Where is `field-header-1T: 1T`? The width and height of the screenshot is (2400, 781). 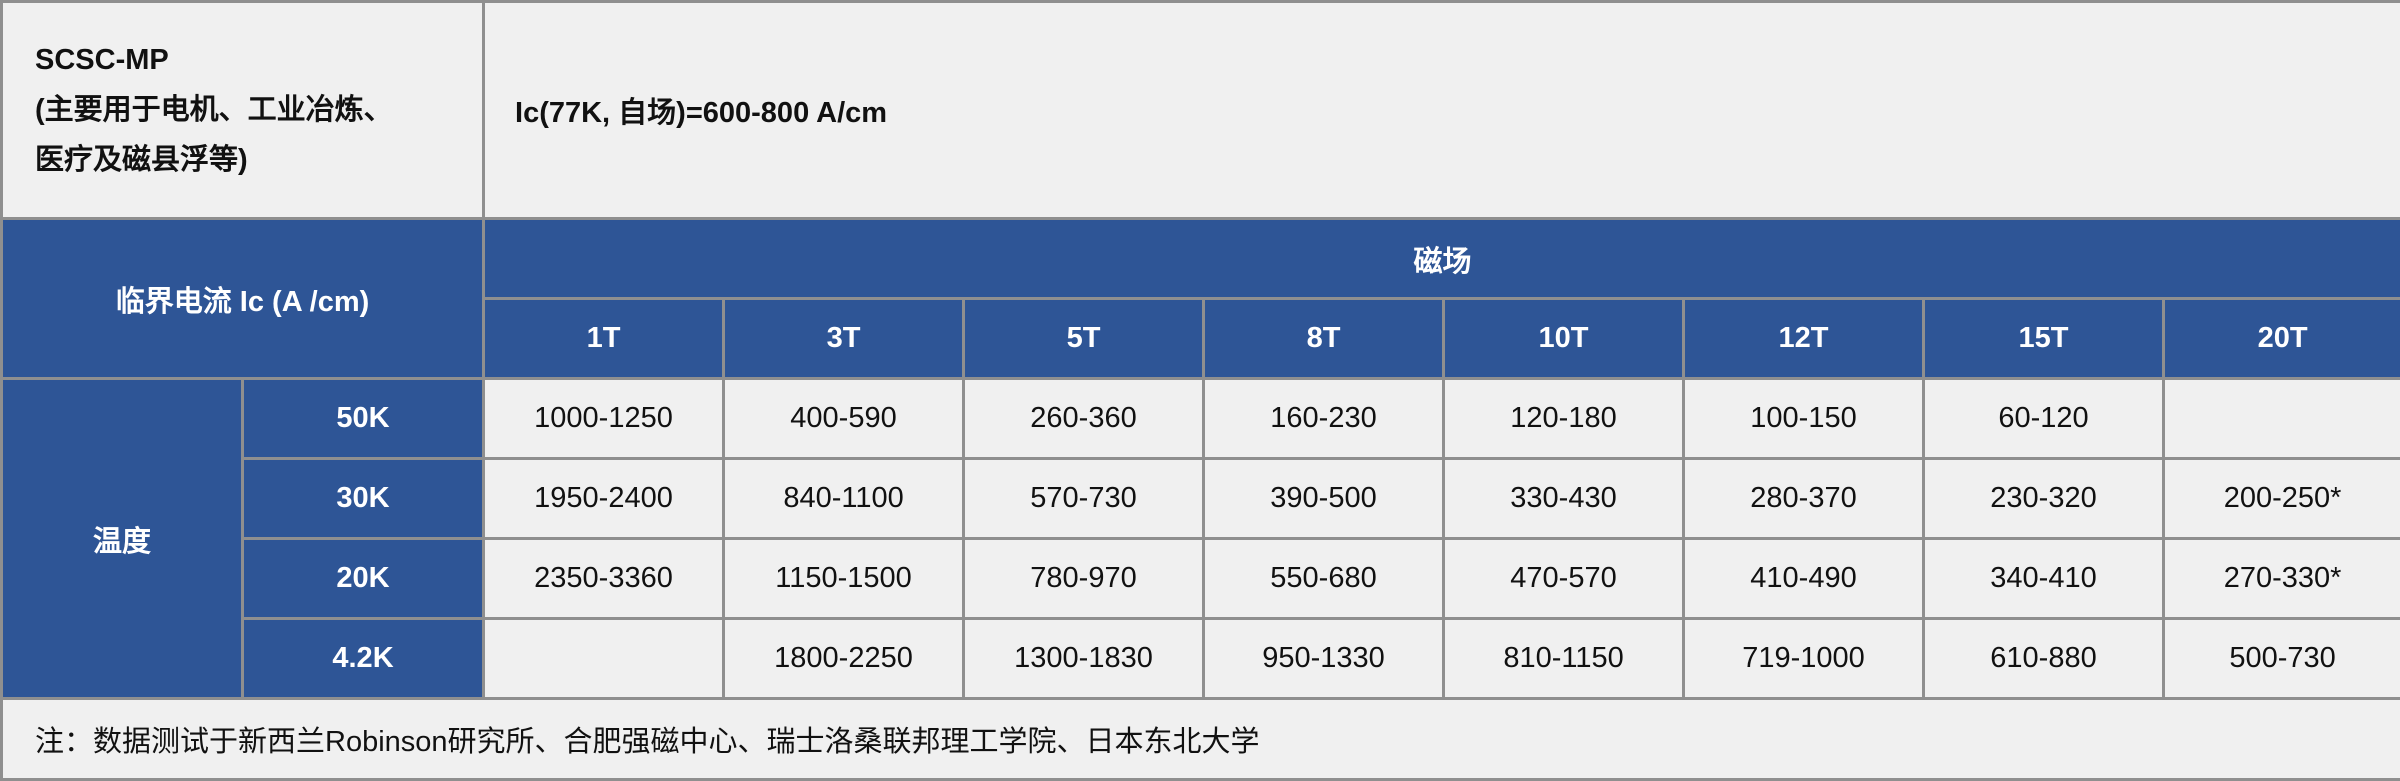 field-header-1T: 1T is located at coordinates (604, 339).